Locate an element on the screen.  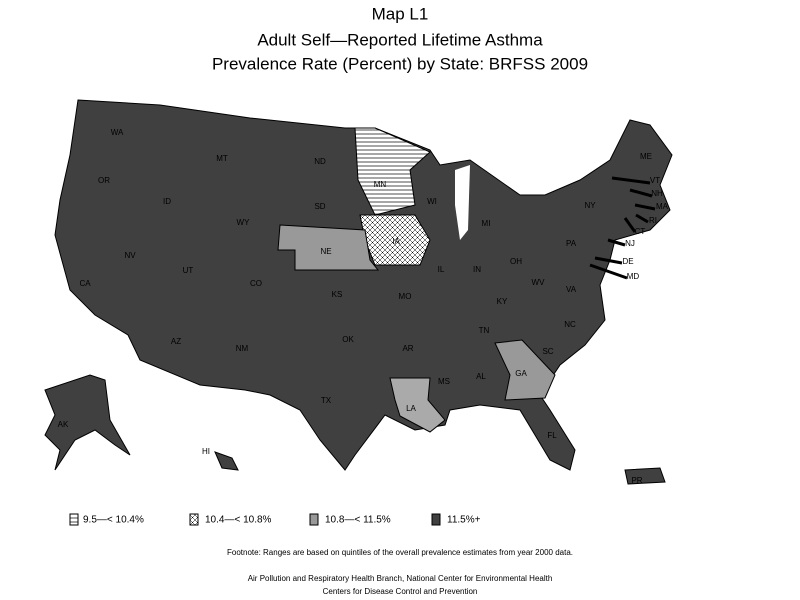
state-label: VA is located at coordinates (571, 289).